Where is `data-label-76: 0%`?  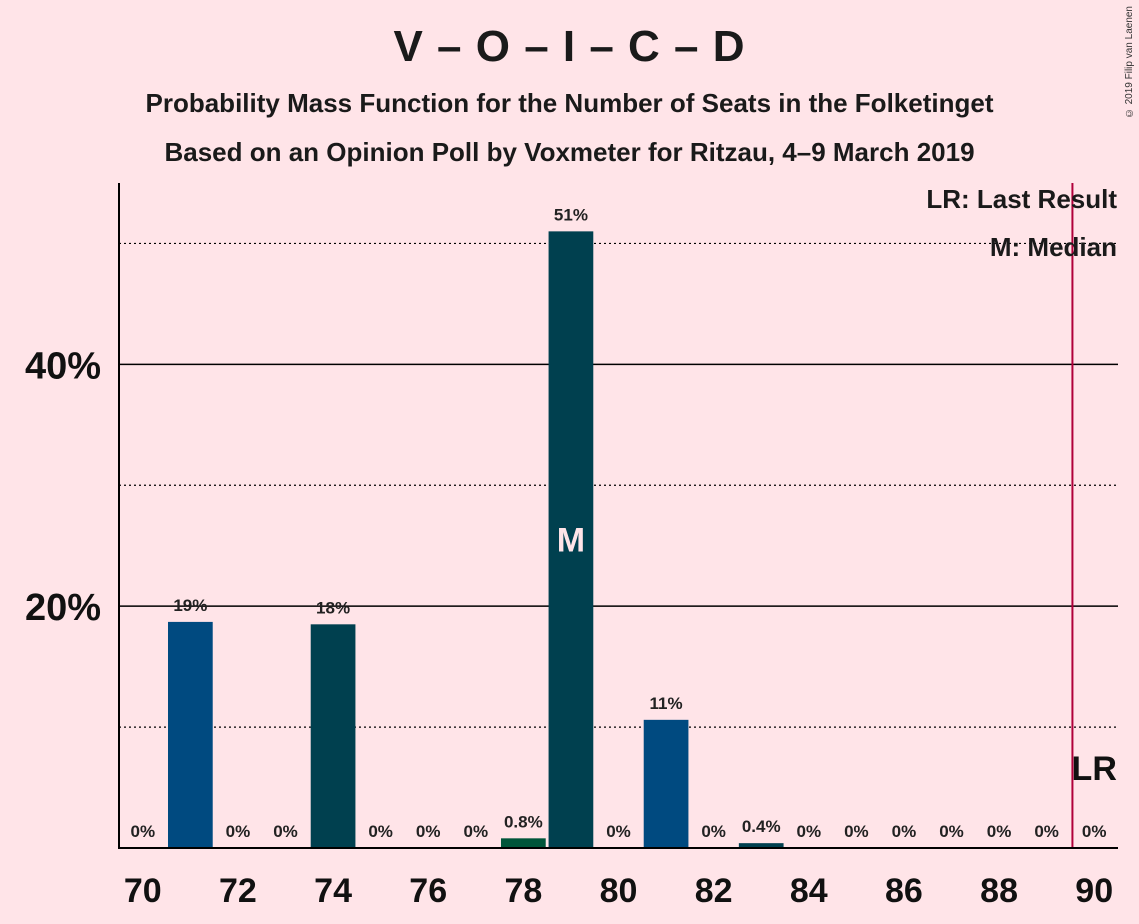
data-label-76: 0% is located at coordinates (428, 831).